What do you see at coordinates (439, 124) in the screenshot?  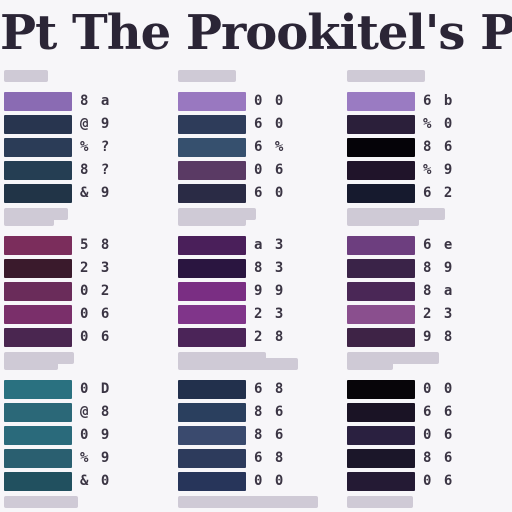 I see `swatch-code: % 0` at bounding box center [439, 124].